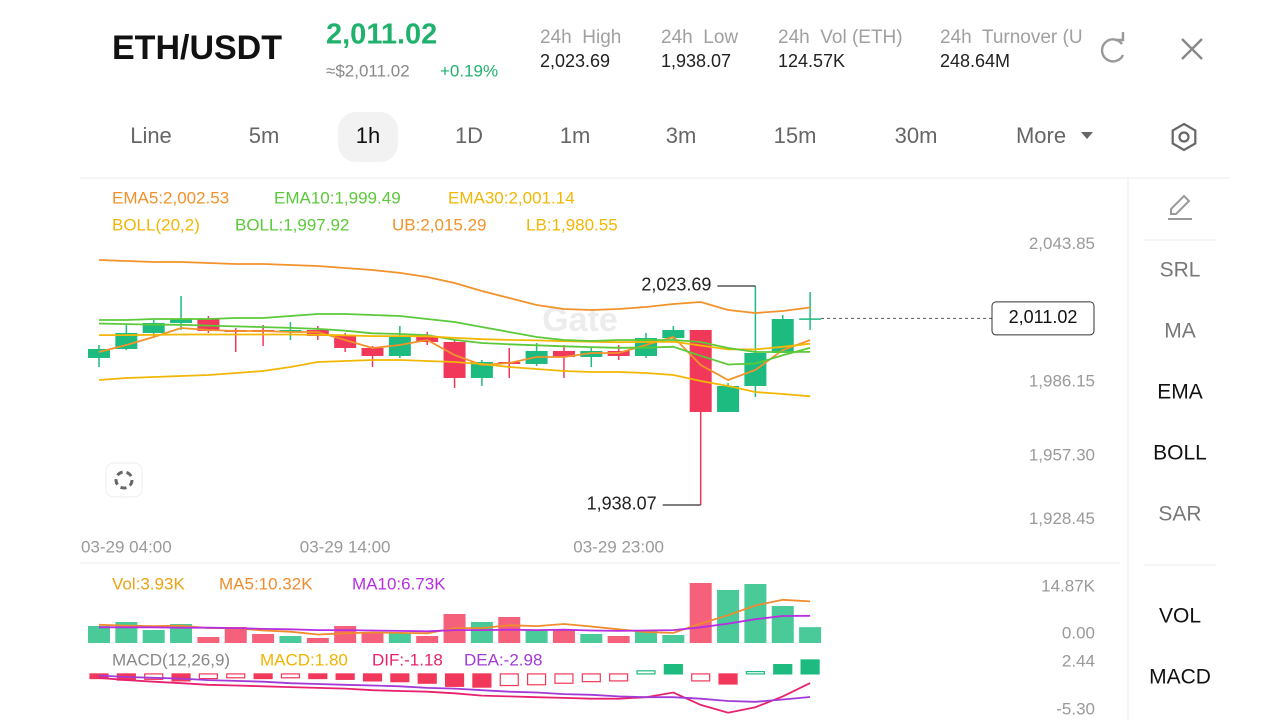  What do you see at coordinates (1192, 49) in the screenshot?
I see `close-icon` at bounding box center [1192, 49].